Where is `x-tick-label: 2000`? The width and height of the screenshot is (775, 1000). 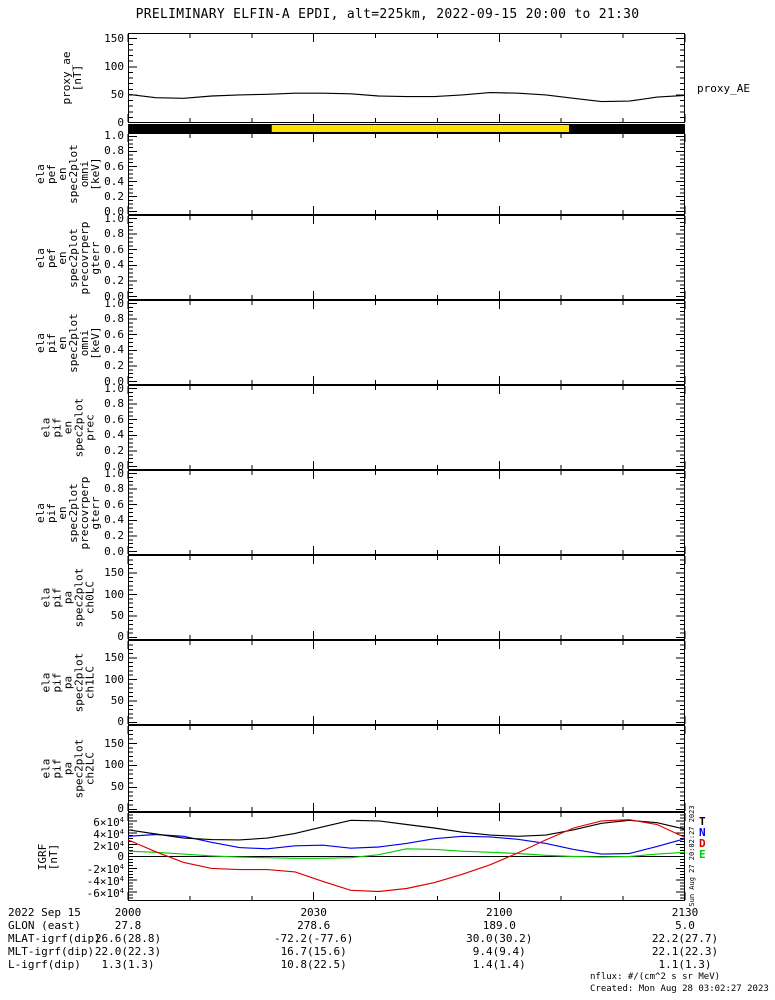
x-tick-label: 2000 is located at coordinates (128, 912).